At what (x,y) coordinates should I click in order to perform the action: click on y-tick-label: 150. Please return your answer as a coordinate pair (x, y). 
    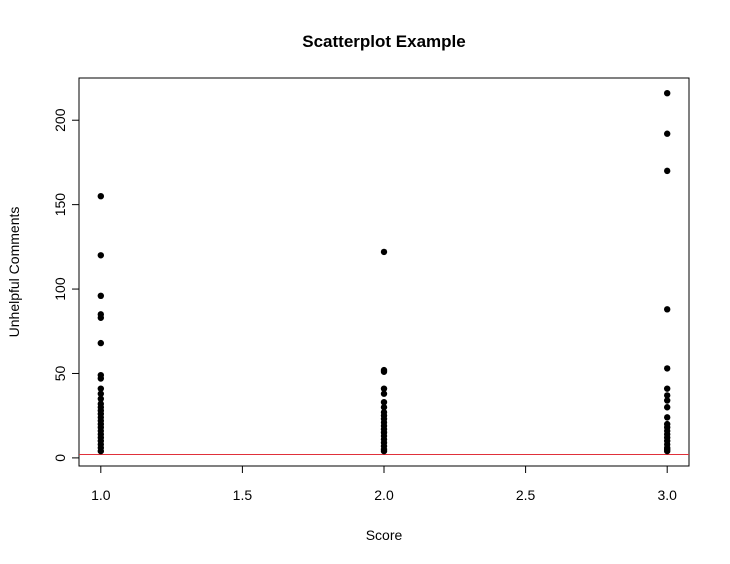
    Looking at the image, I should click on (60, 205).